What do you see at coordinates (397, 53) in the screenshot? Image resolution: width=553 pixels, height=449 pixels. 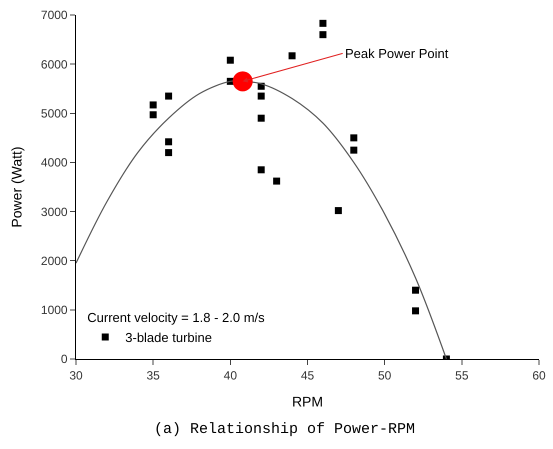 I see `annotation: Peak Power Point` at bounding box center [397, 53].